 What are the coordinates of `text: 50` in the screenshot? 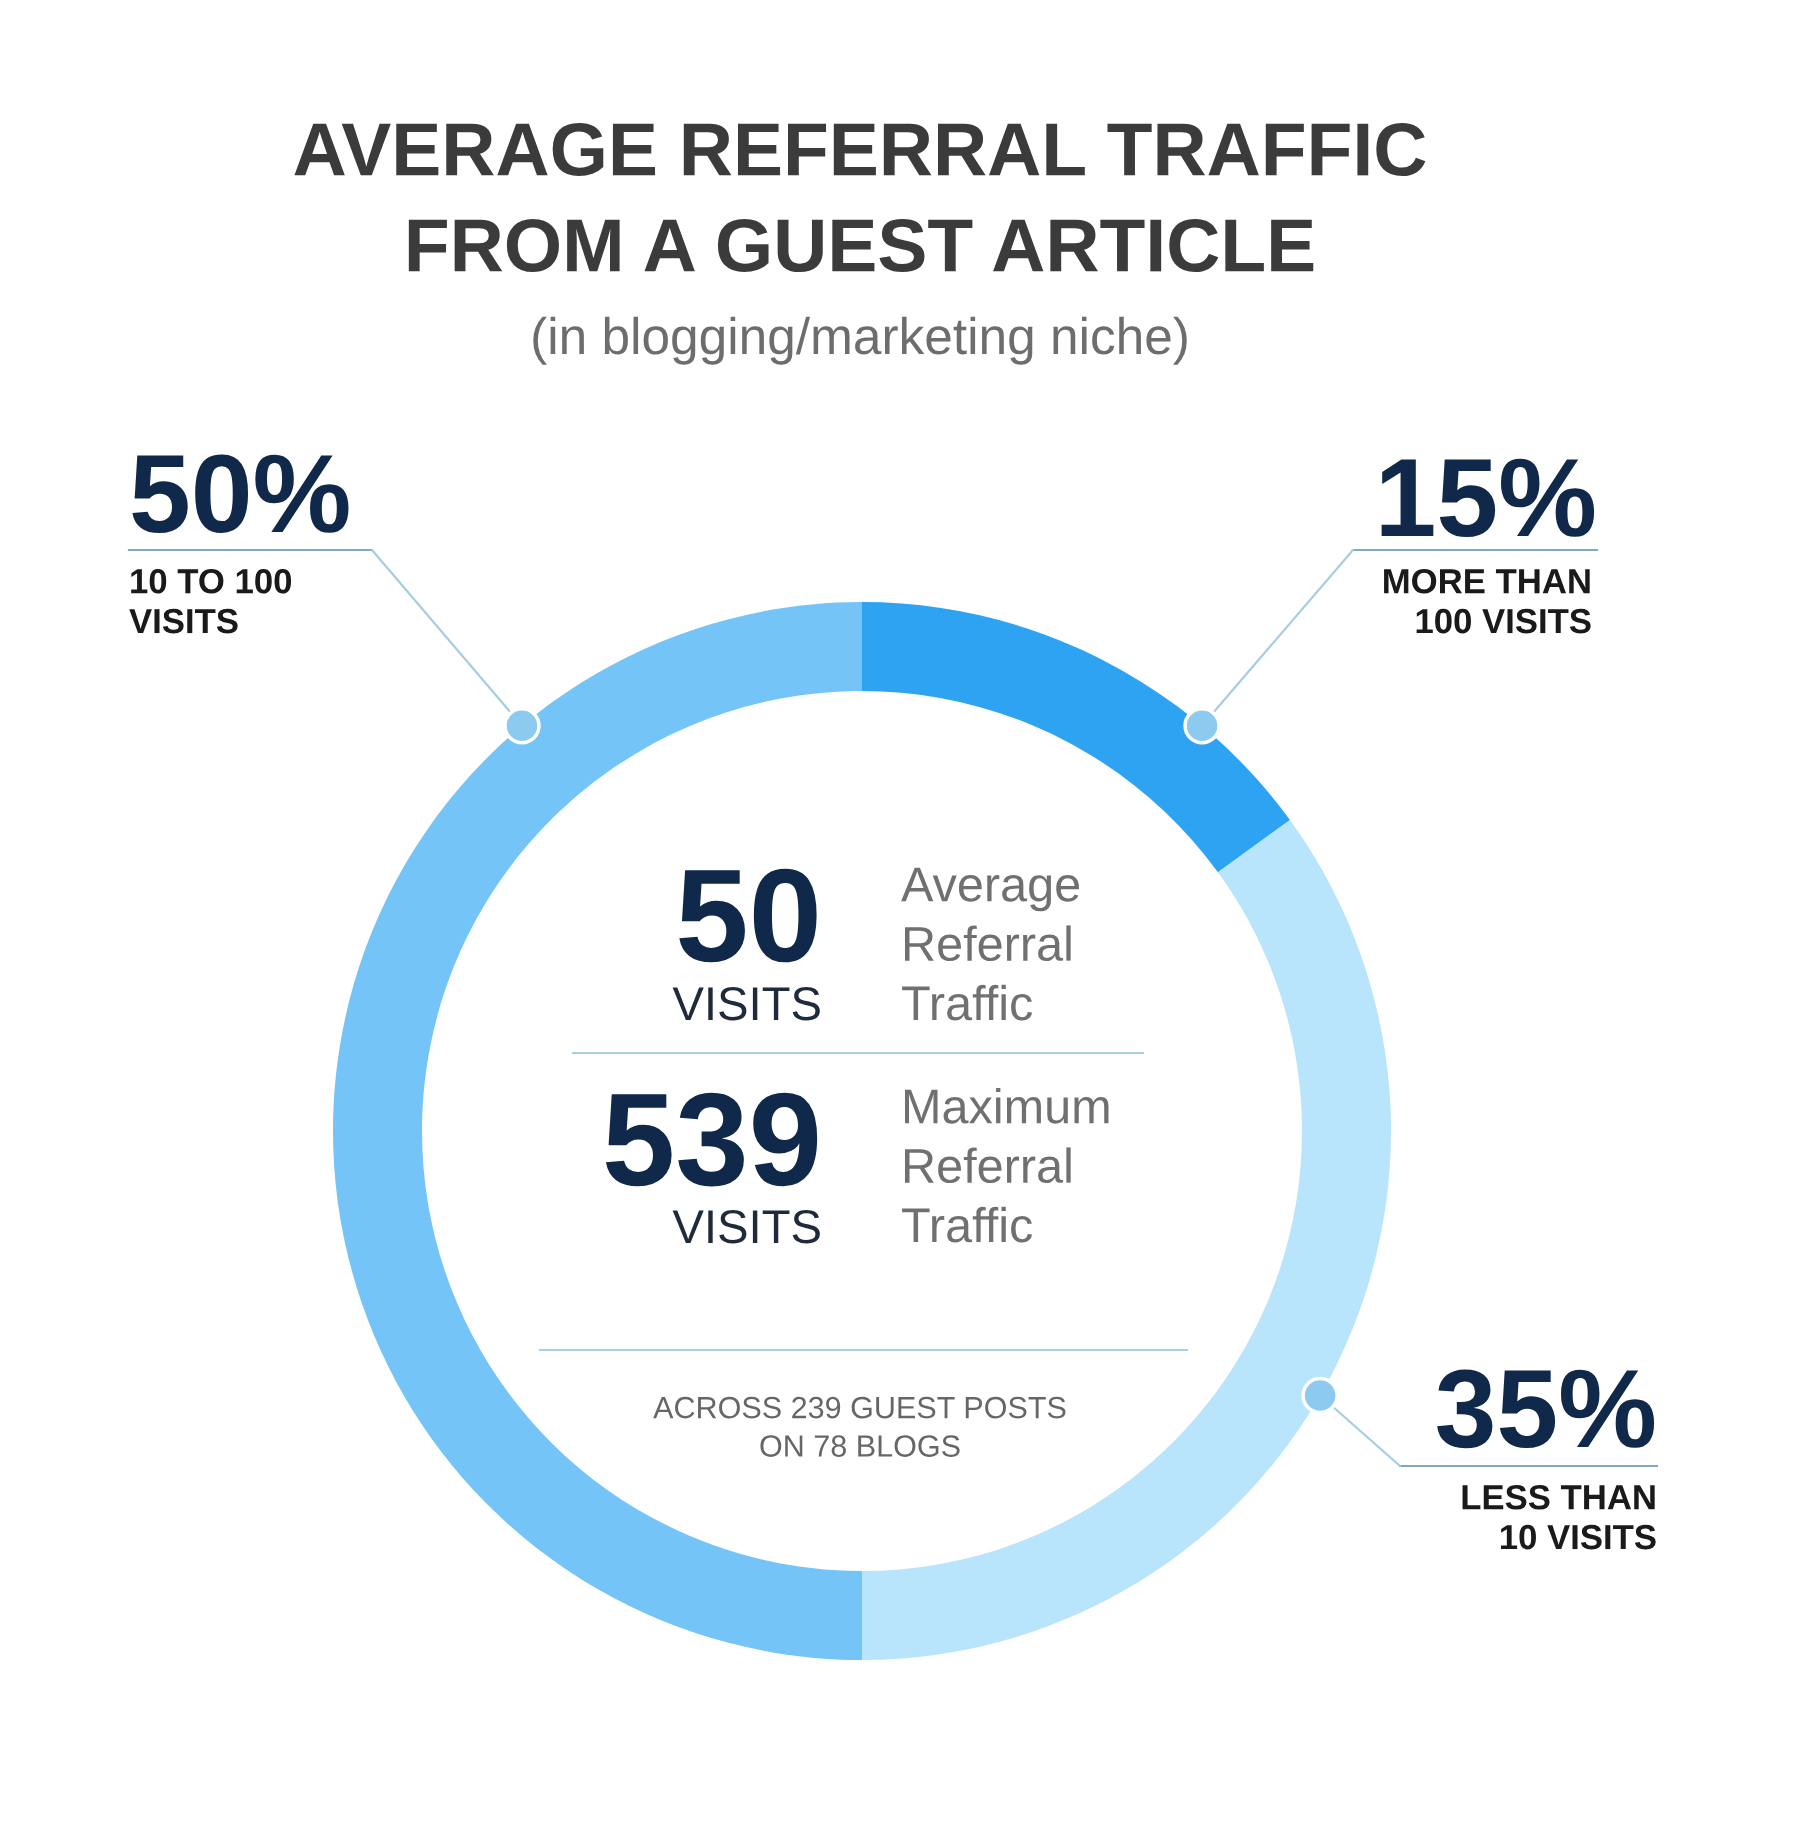 It's located at (748, 915).